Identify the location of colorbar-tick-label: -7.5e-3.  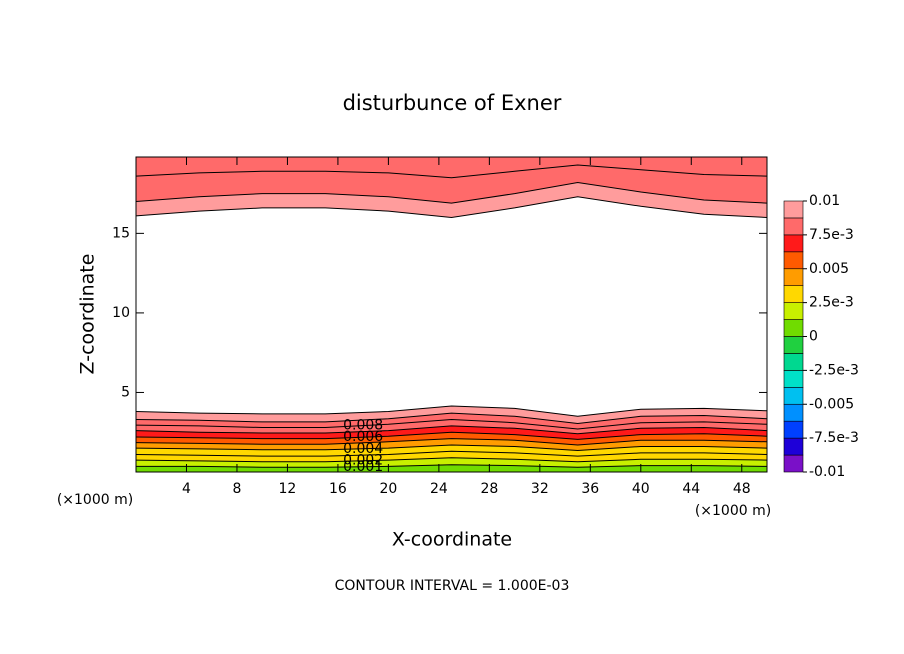
(834, 438).